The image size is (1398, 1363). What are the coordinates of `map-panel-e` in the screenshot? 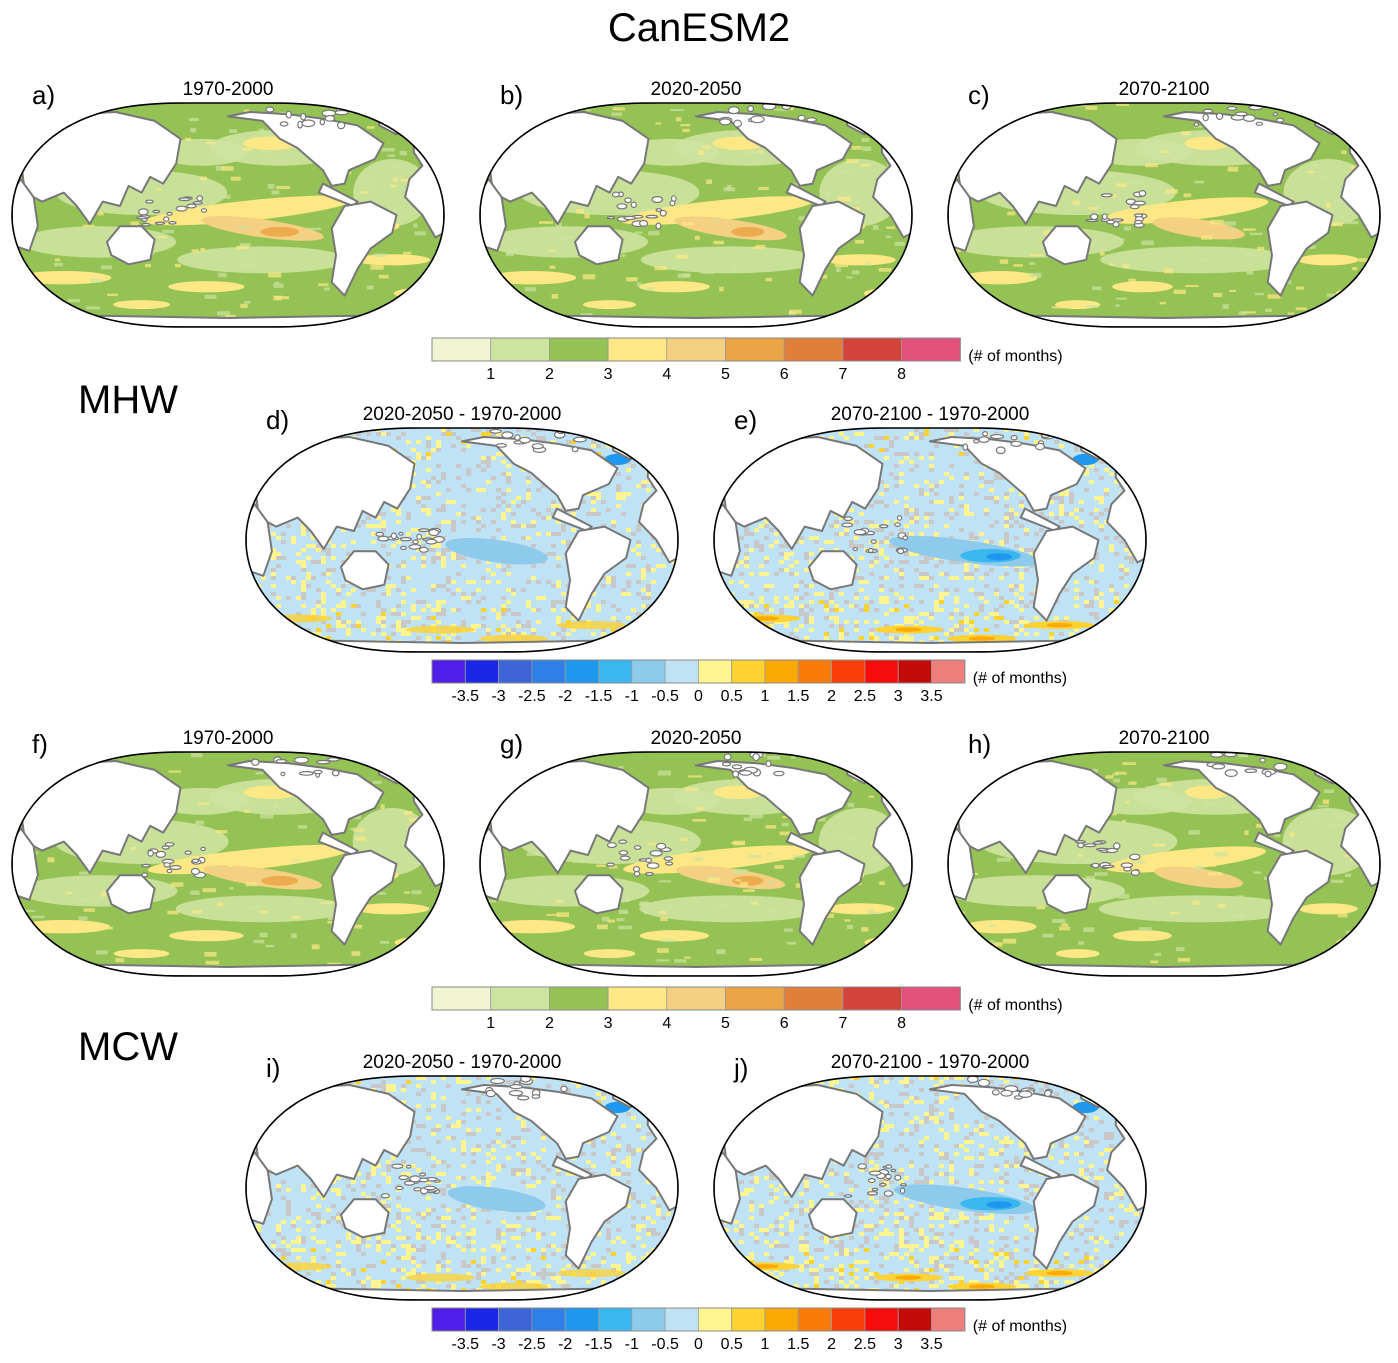 It's located at (930, 540).